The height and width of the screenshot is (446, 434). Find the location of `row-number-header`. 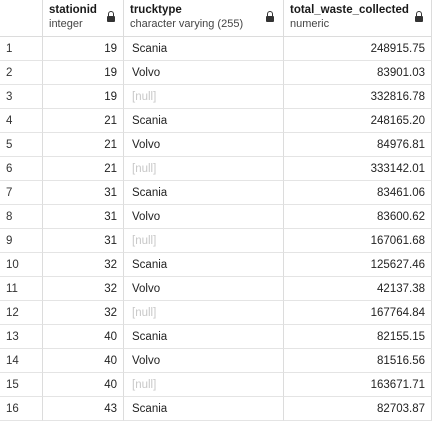

row-number-header is located at coordinates (21, 18).